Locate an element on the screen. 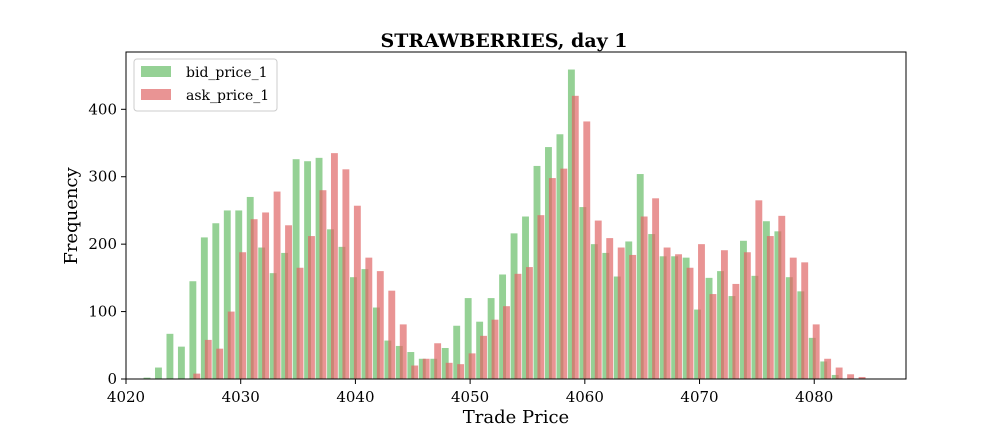 Image resolution: width=1008 pixels, height=432 pixels. x-tick-label-4030: 4030 is located at coordinates (241, 397).